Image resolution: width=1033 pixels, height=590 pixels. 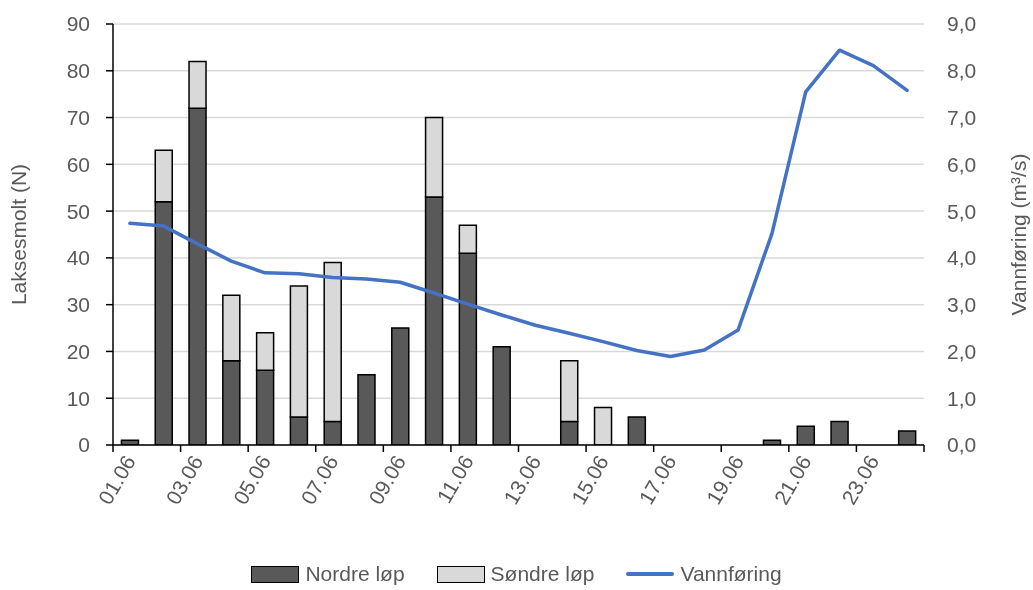 I want to click on y-tick-label: 20, so click(x=78, y=351).